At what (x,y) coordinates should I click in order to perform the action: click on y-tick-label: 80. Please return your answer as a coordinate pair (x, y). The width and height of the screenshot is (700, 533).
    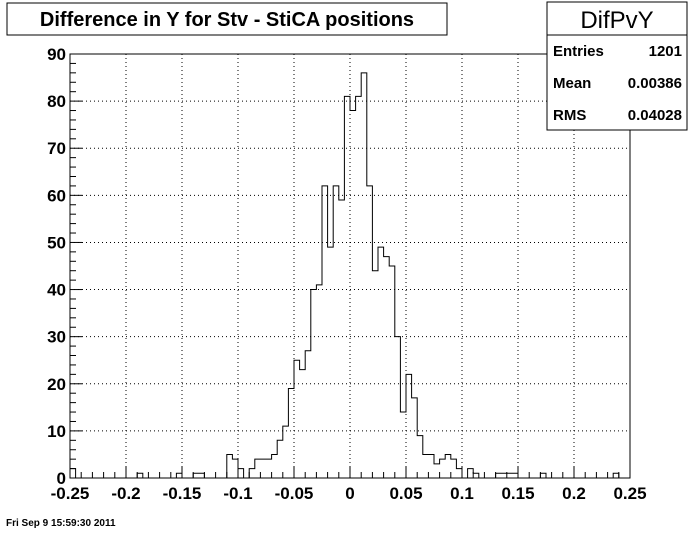
    Looking at the image, I should click on (56, 101).